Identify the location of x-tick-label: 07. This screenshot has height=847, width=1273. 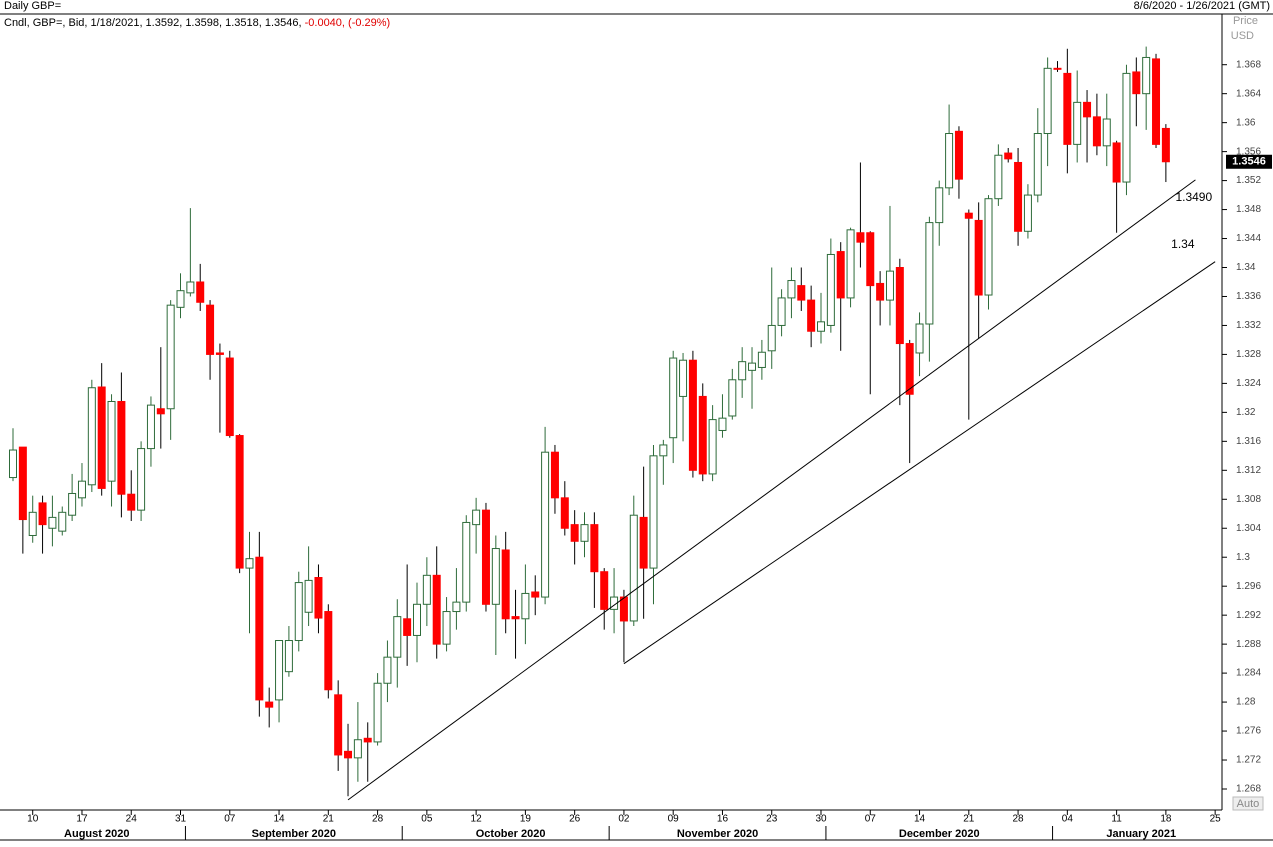
(230, 819).